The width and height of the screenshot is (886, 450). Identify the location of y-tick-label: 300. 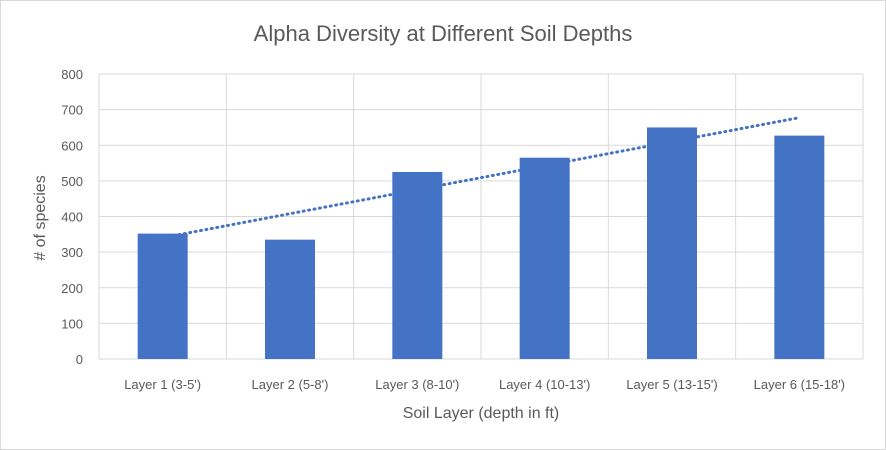
(72, 252).